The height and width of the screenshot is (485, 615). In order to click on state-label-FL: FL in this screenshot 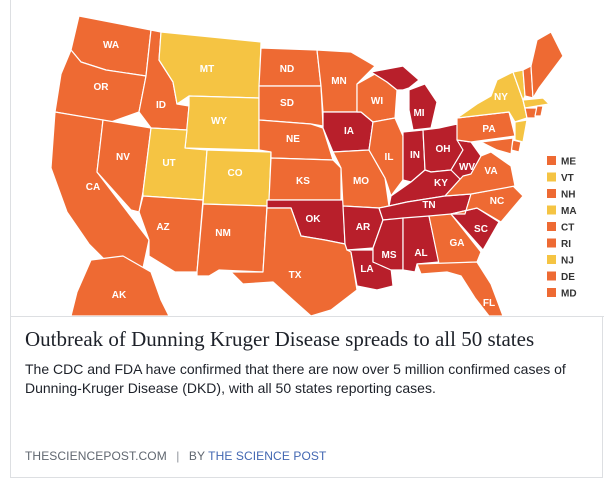, I will do `click(489, 303)`.